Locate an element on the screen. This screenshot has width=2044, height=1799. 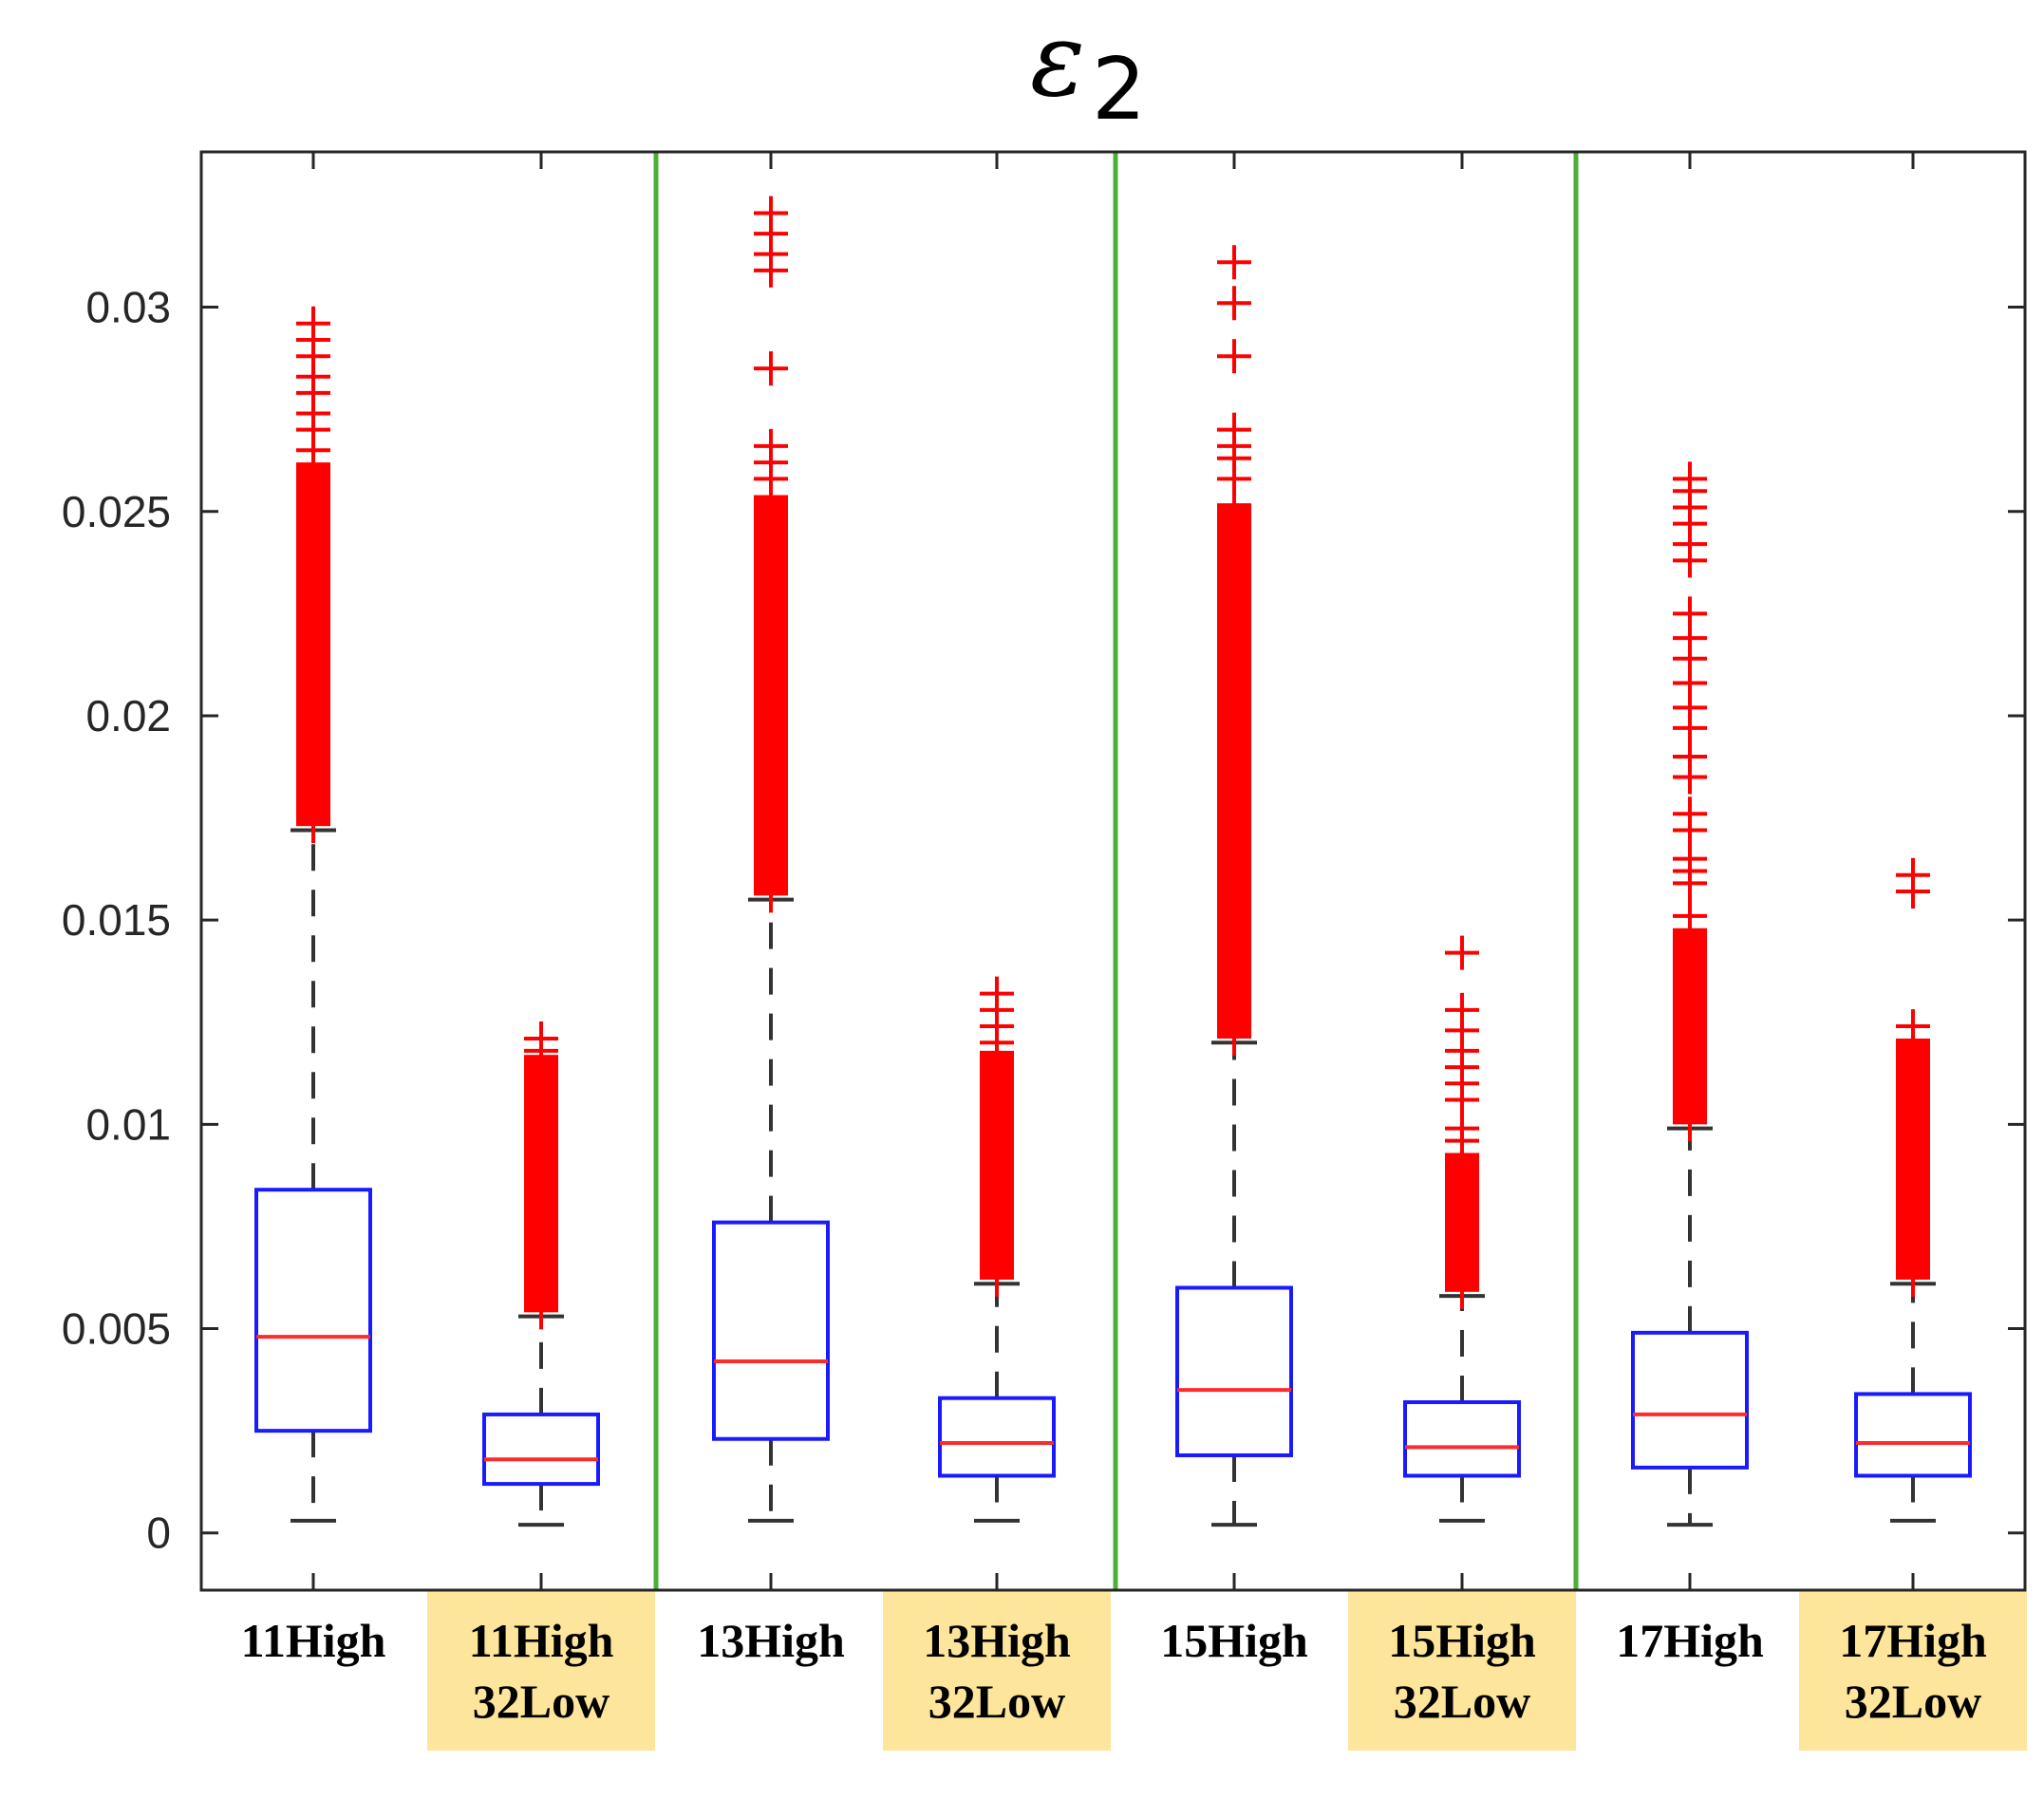
y-tick-label: 0.03 is located at coordinates (128, 307).